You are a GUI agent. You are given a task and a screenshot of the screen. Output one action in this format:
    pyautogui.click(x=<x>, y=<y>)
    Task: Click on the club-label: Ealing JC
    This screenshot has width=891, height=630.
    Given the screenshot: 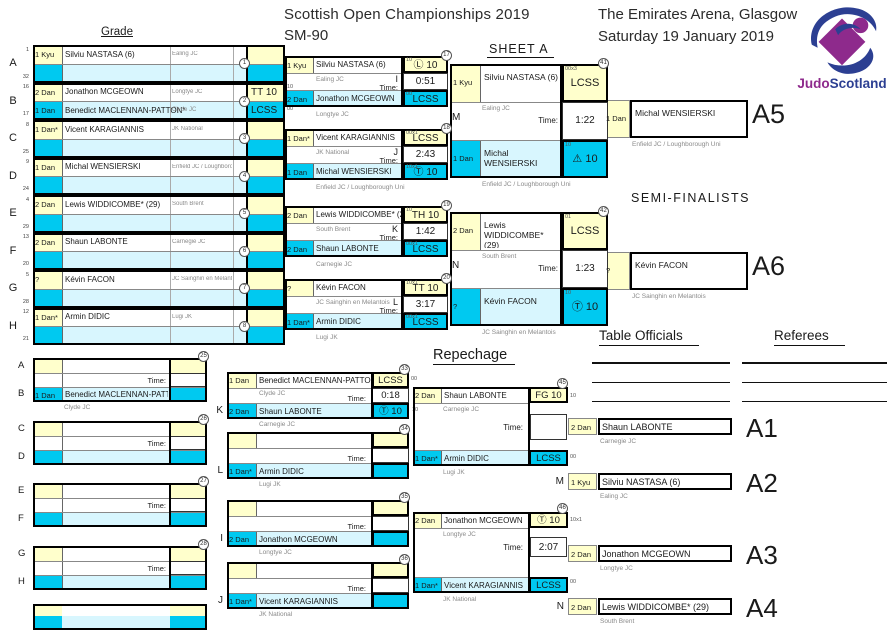 What is the action you would take?
    pyautogui.click(x=330, y=79)
    